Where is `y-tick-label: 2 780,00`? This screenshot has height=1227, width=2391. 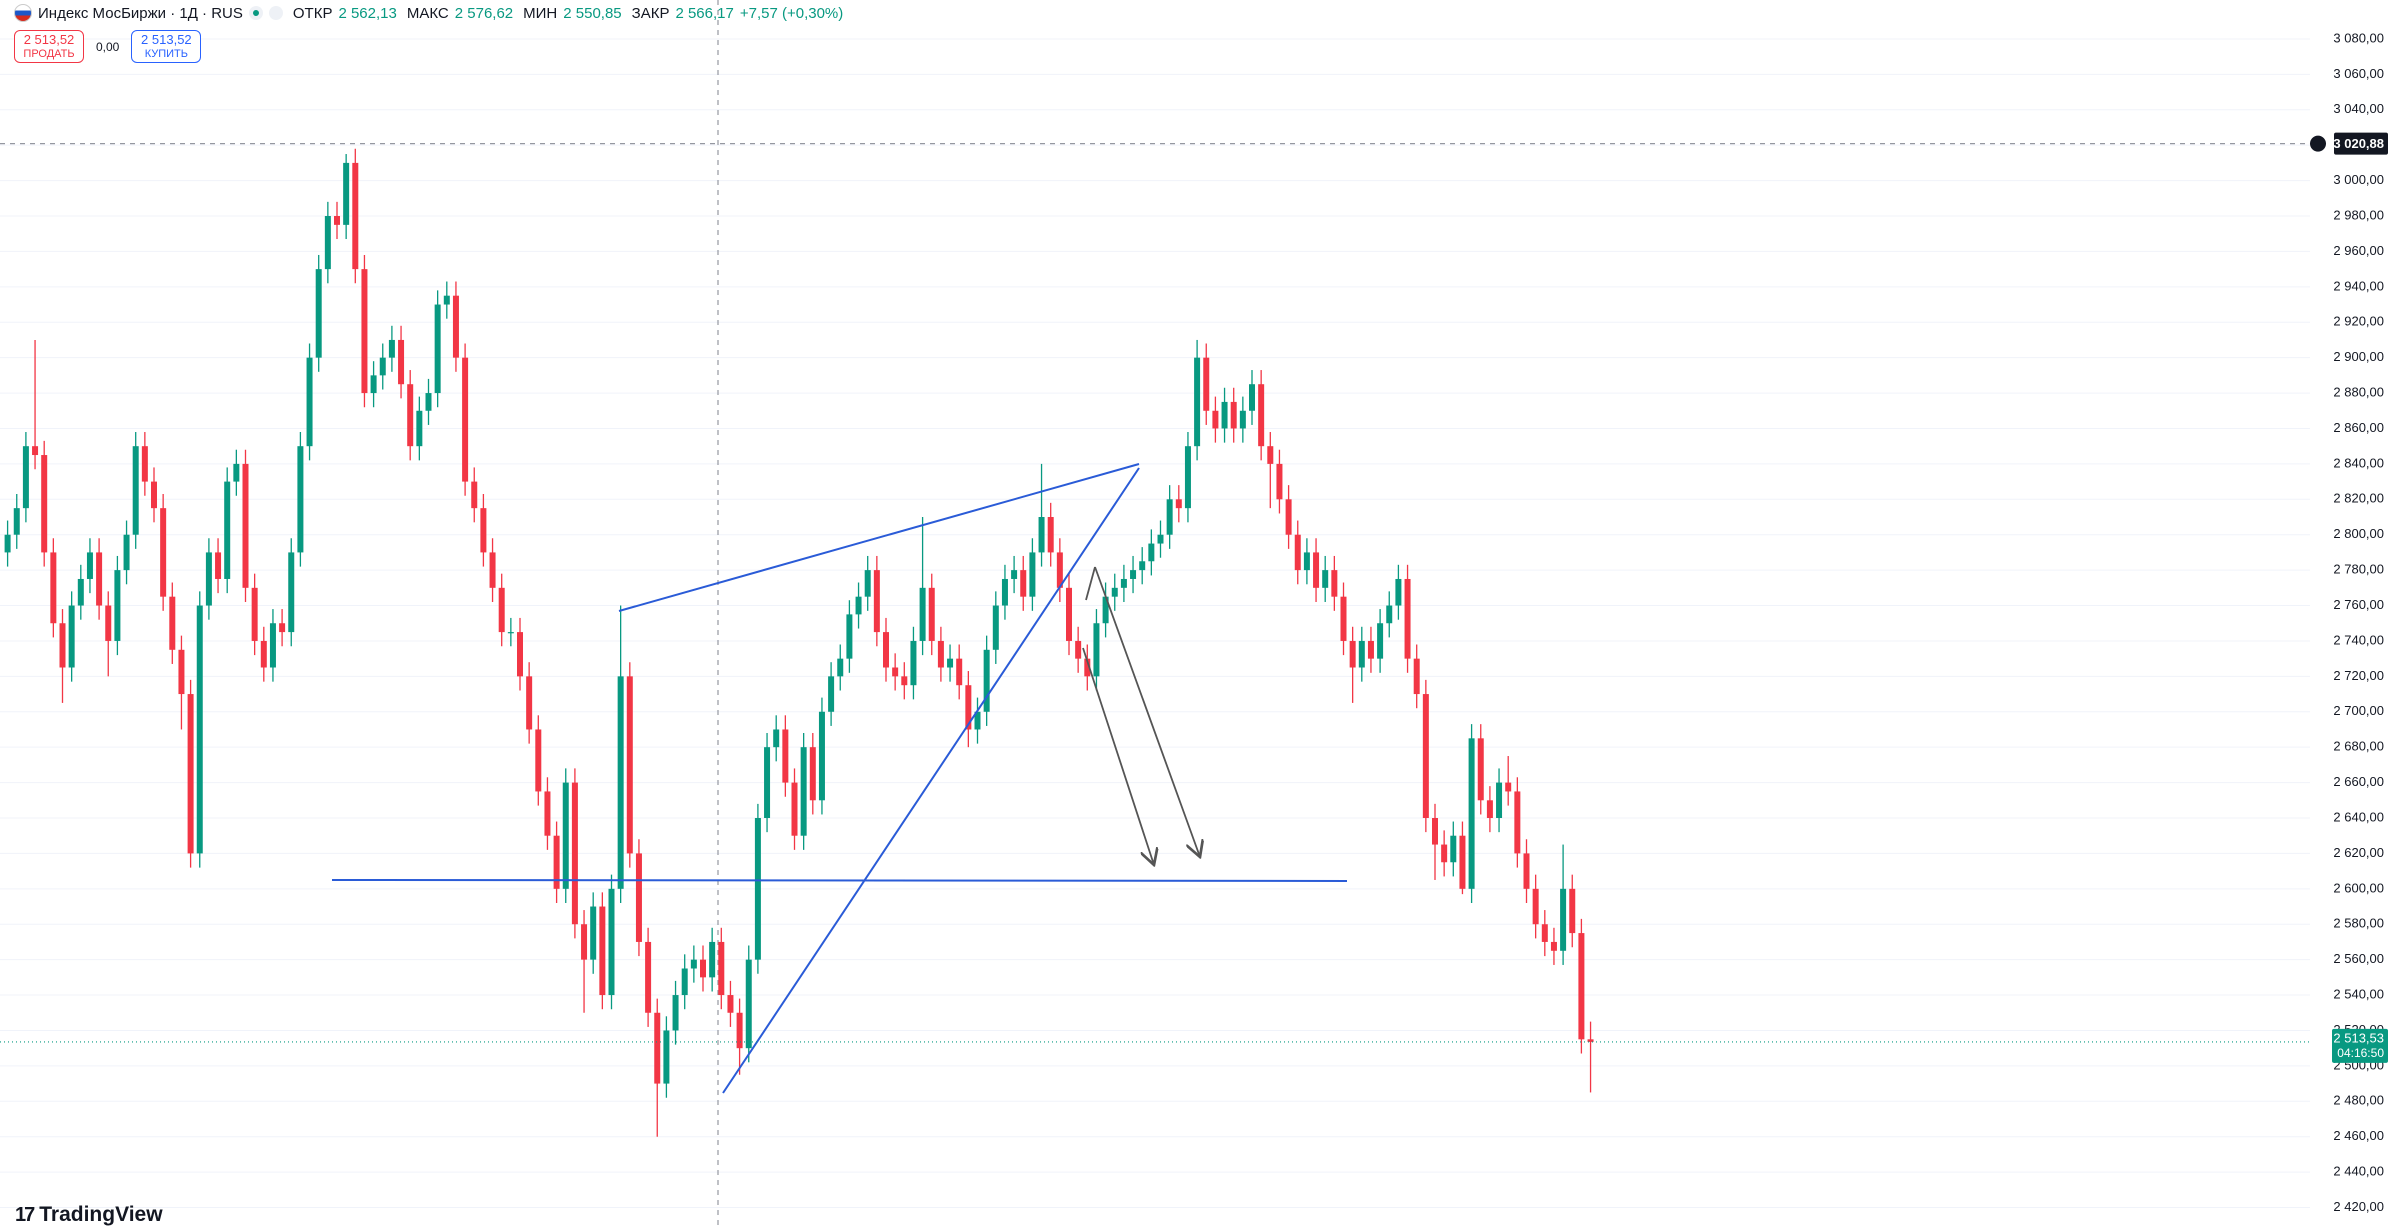
y-tick-label: 2 780,00 is located at coordinates (2358, 569).